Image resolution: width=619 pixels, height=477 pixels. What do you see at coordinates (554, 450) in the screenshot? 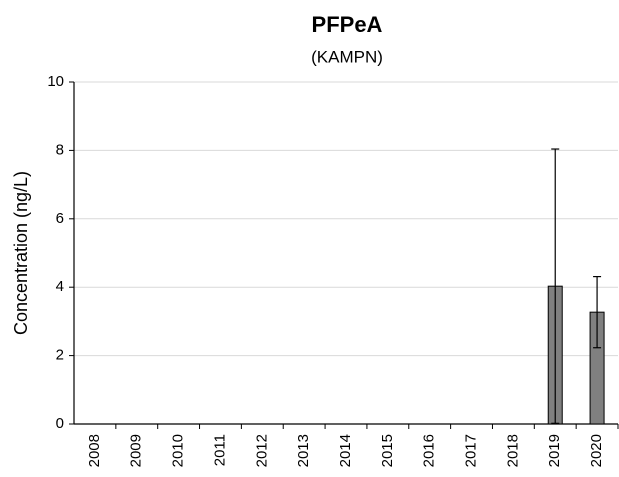
I see `x-tick-label: 2019` at bounding box center [554, 450].